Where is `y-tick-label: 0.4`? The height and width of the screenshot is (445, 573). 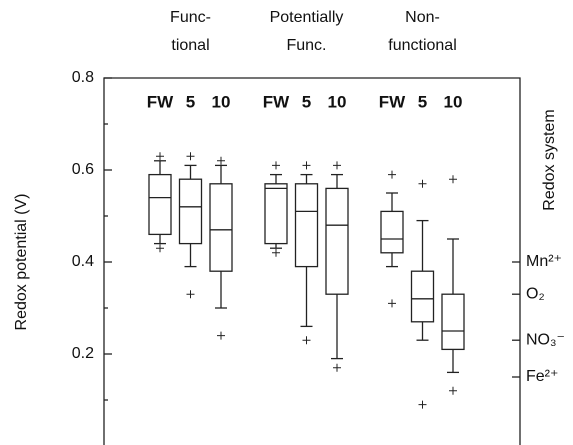 y-tick-label: 0.4 is located at coordinates (83, 261).